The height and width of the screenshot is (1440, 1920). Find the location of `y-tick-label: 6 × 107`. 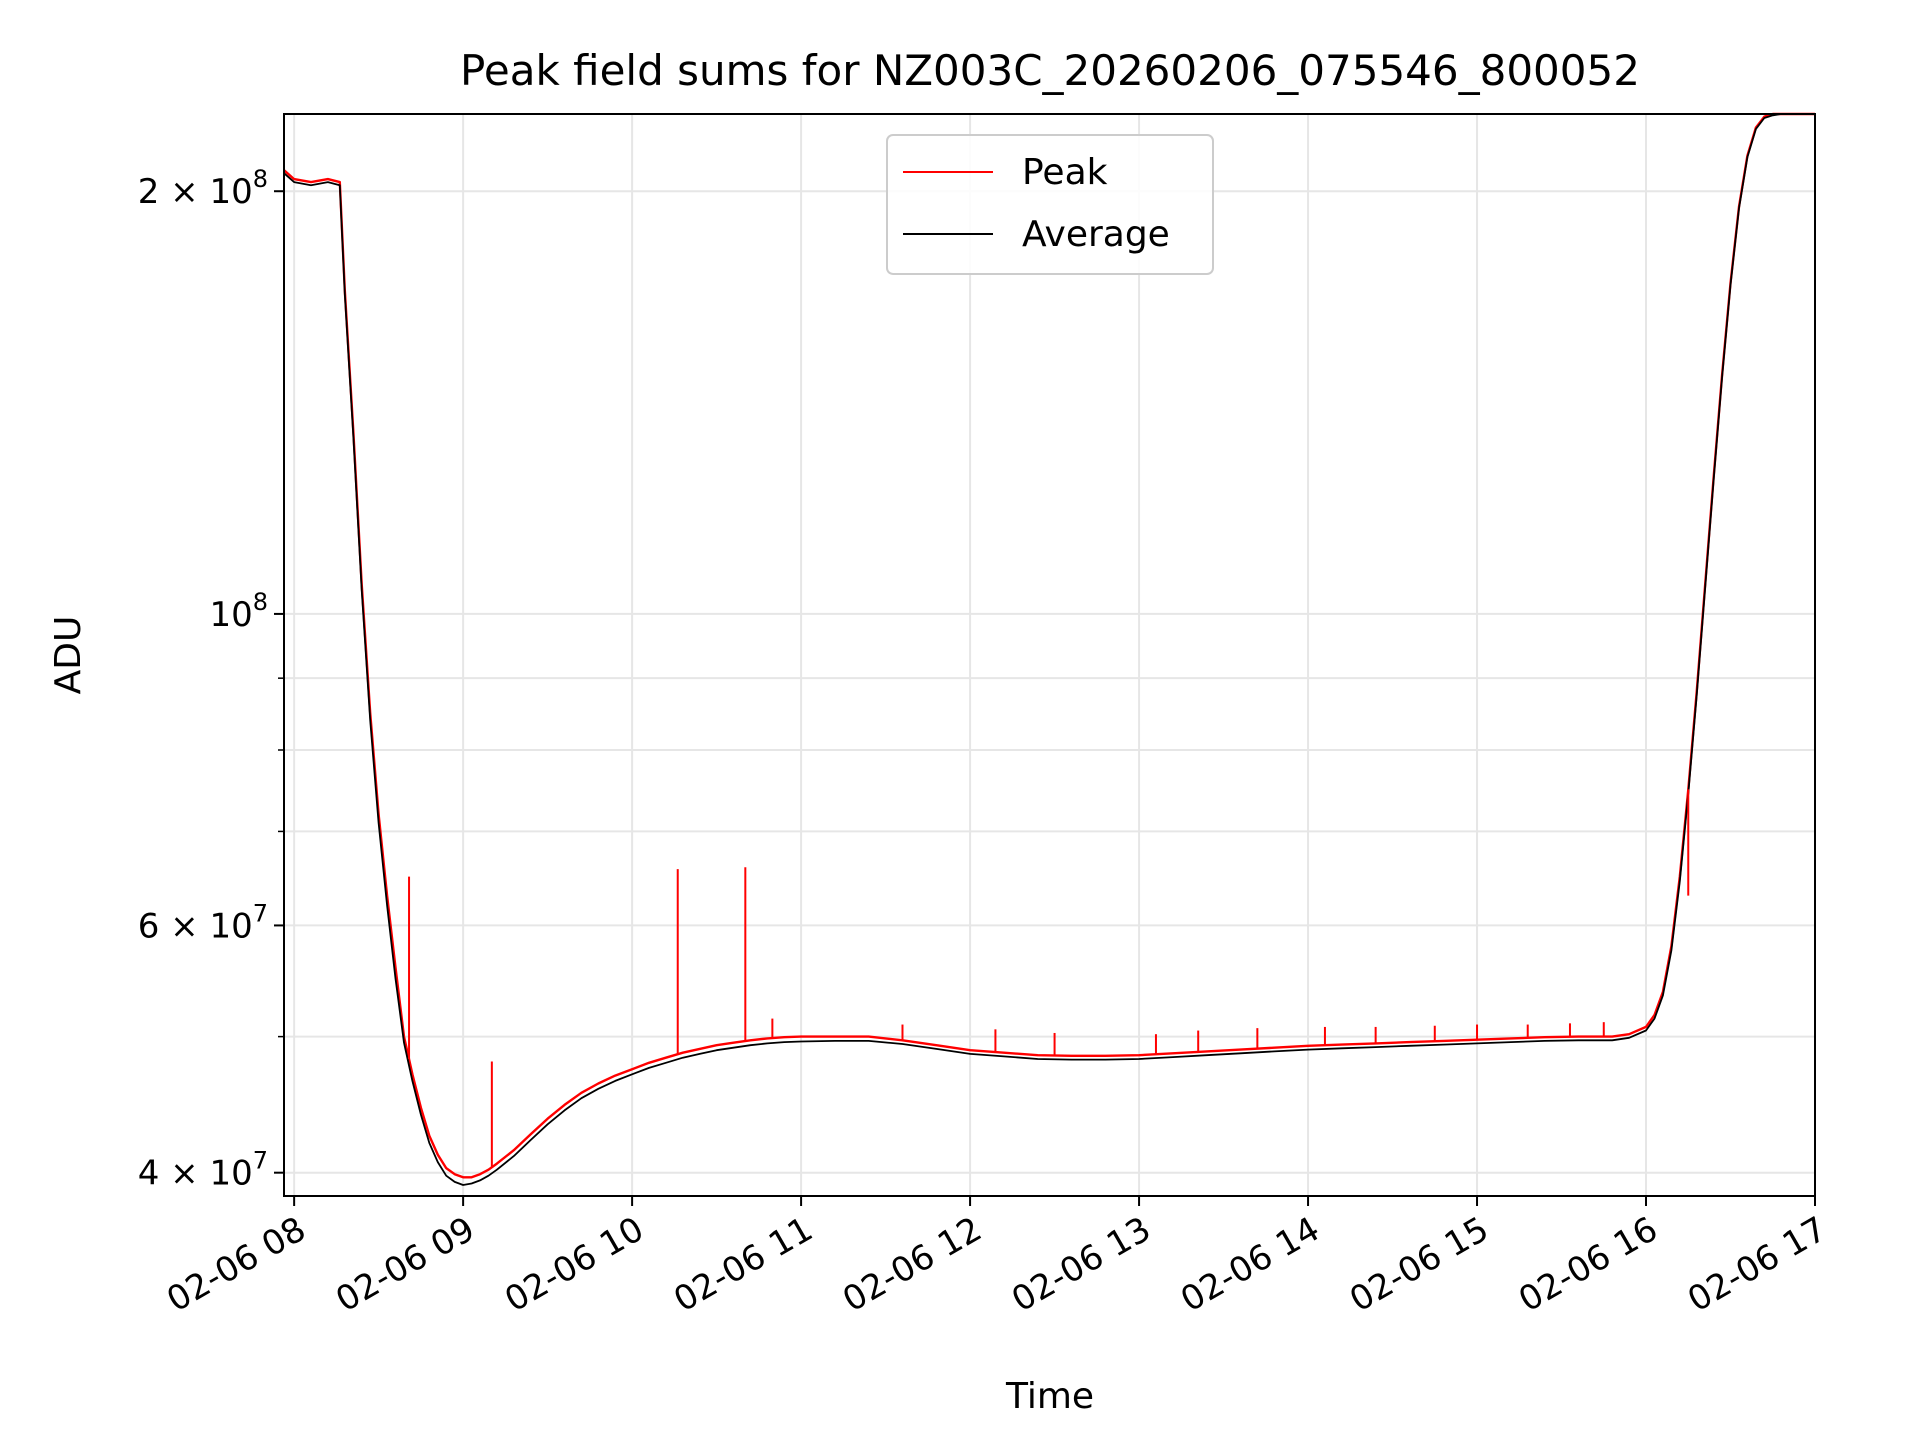

y-tick-label: 6 × 107 is located at coordinates (203, 922).